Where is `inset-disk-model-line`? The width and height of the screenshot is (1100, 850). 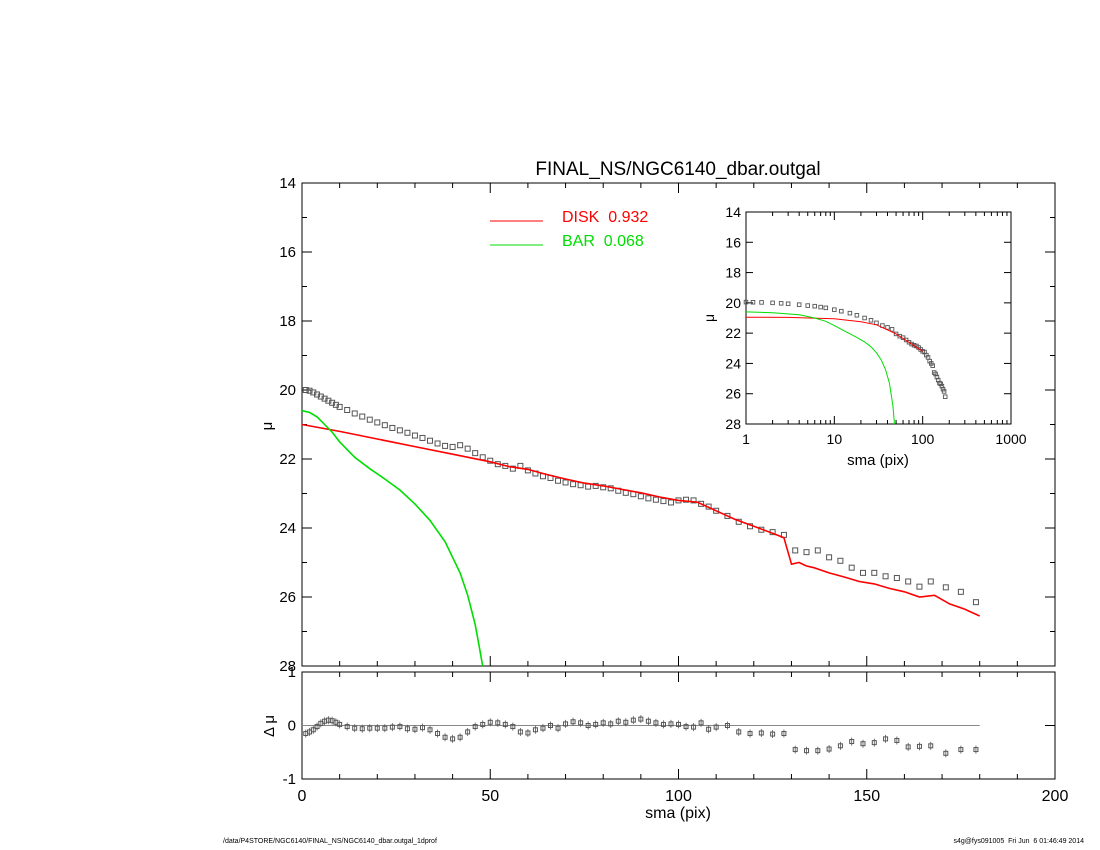
inset-disk-model-line is located at coordinates (834, 334).